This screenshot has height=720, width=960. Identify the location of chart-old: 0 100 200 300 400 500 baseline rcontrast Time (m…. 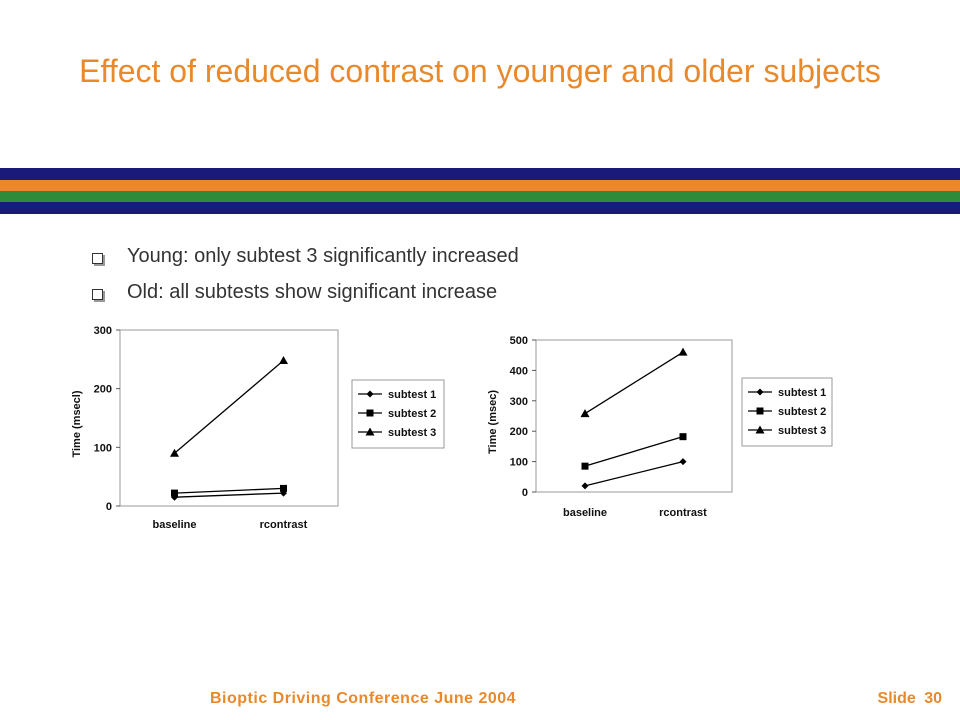
(658, 430).